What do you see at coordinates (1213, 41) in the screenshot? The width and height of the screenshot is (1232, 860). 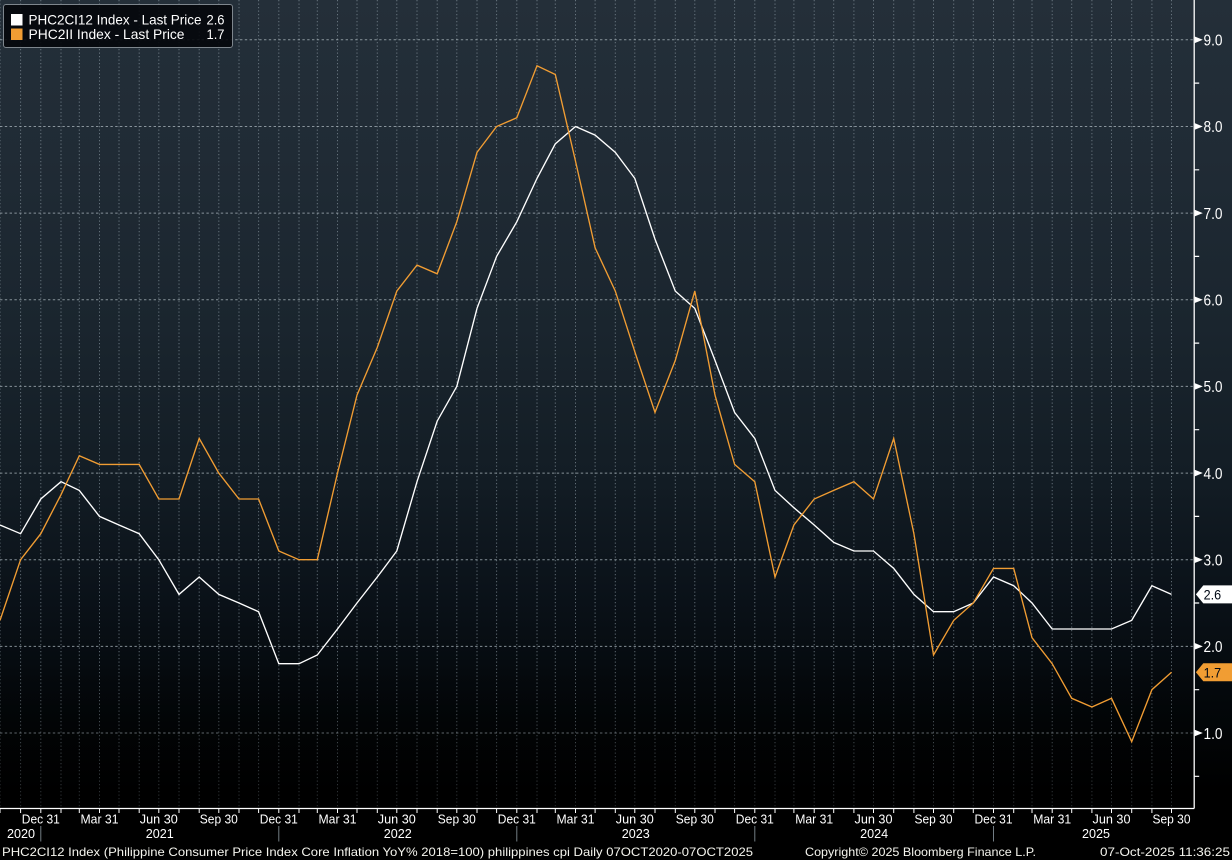 I see `svg-text: 9.0` at bounding box center [1213, 41].